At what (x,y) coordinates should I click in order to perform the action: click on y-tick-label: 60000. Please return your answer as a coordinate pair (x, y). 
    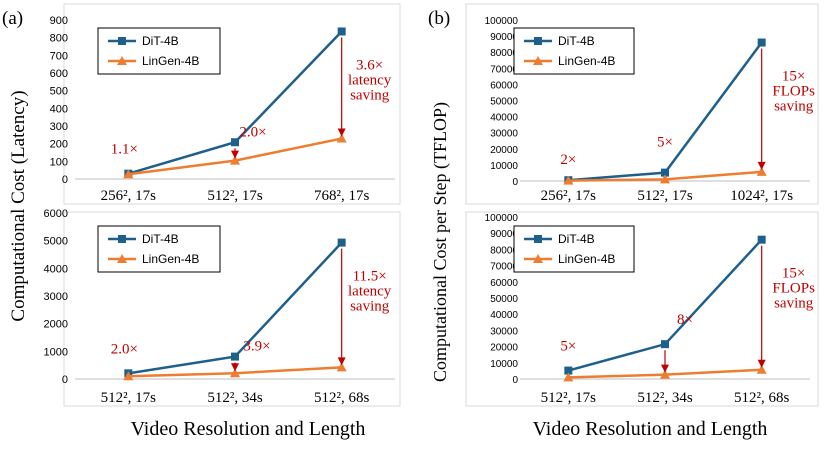
    Looking at the image, I should click on (504, 85).